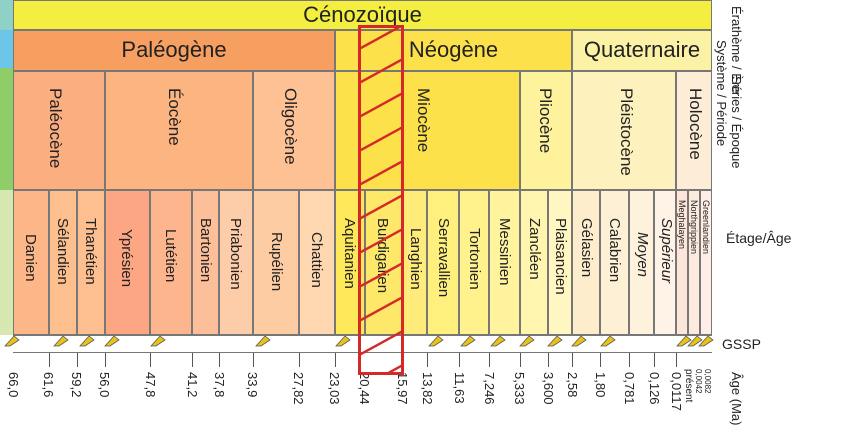  Describe the element at coordinates (402, 388) in the screenshot. I see `age-label: 15,97` at that location.